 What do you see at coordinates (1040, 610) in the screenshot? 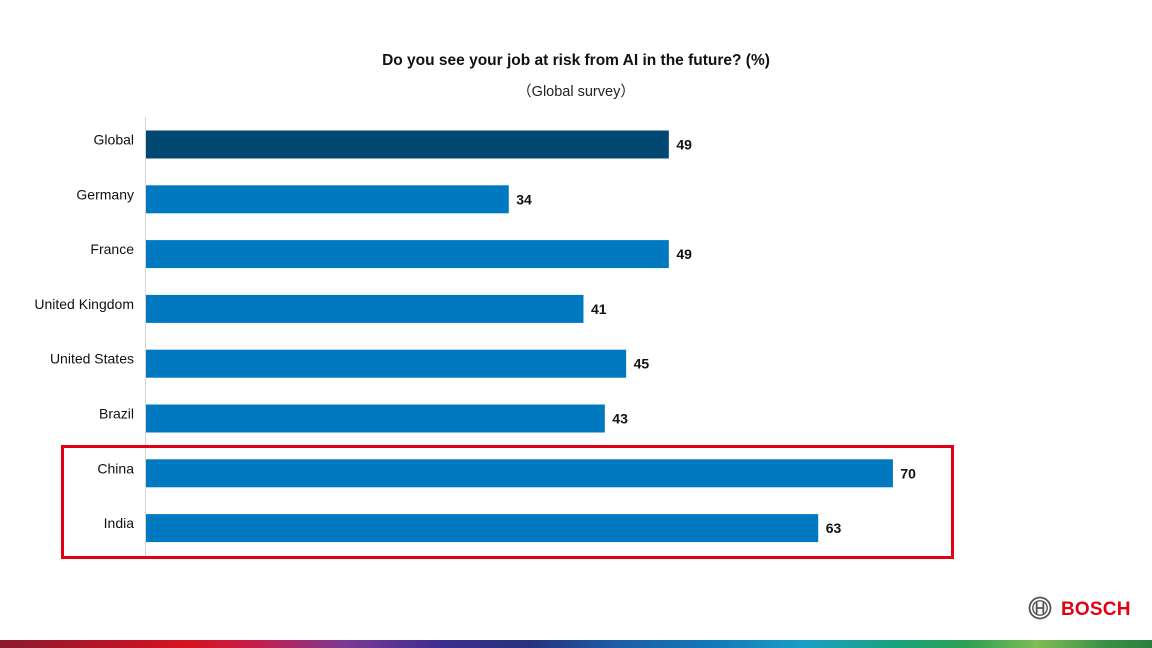
I see `bosch-armature-icon` at bounding box center [1040, 610].